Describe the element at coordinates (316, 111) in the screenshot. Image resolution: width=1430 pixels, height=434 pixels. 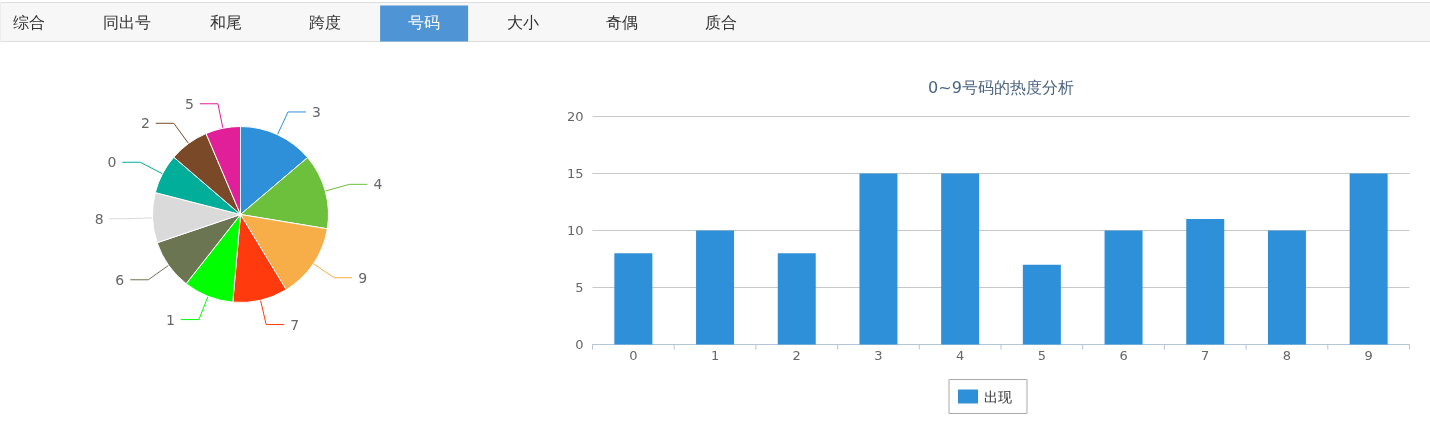
I see `slice-label: 3` at that location.